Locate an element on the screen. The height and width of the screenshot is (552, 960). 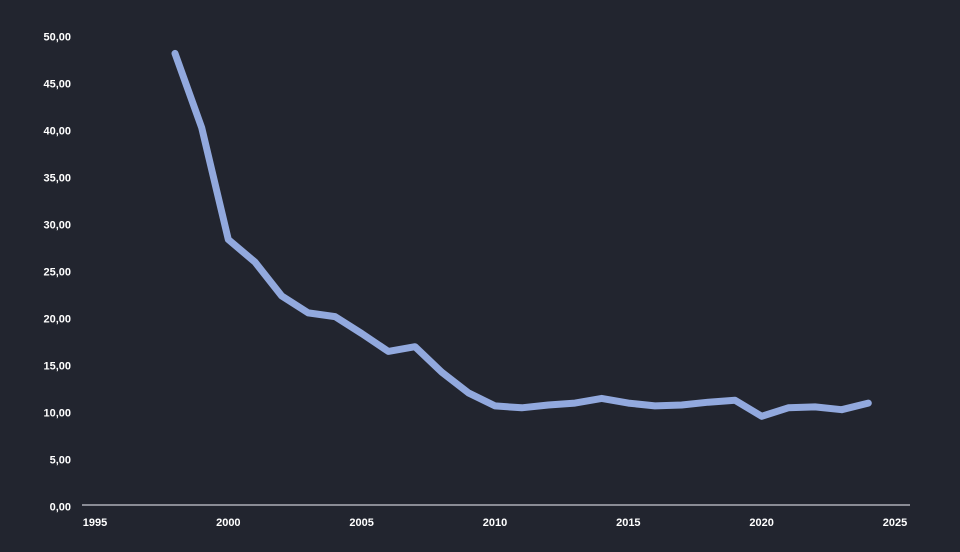
y-axis-tick-label: 10,00 is located at coordinates (57, 414).